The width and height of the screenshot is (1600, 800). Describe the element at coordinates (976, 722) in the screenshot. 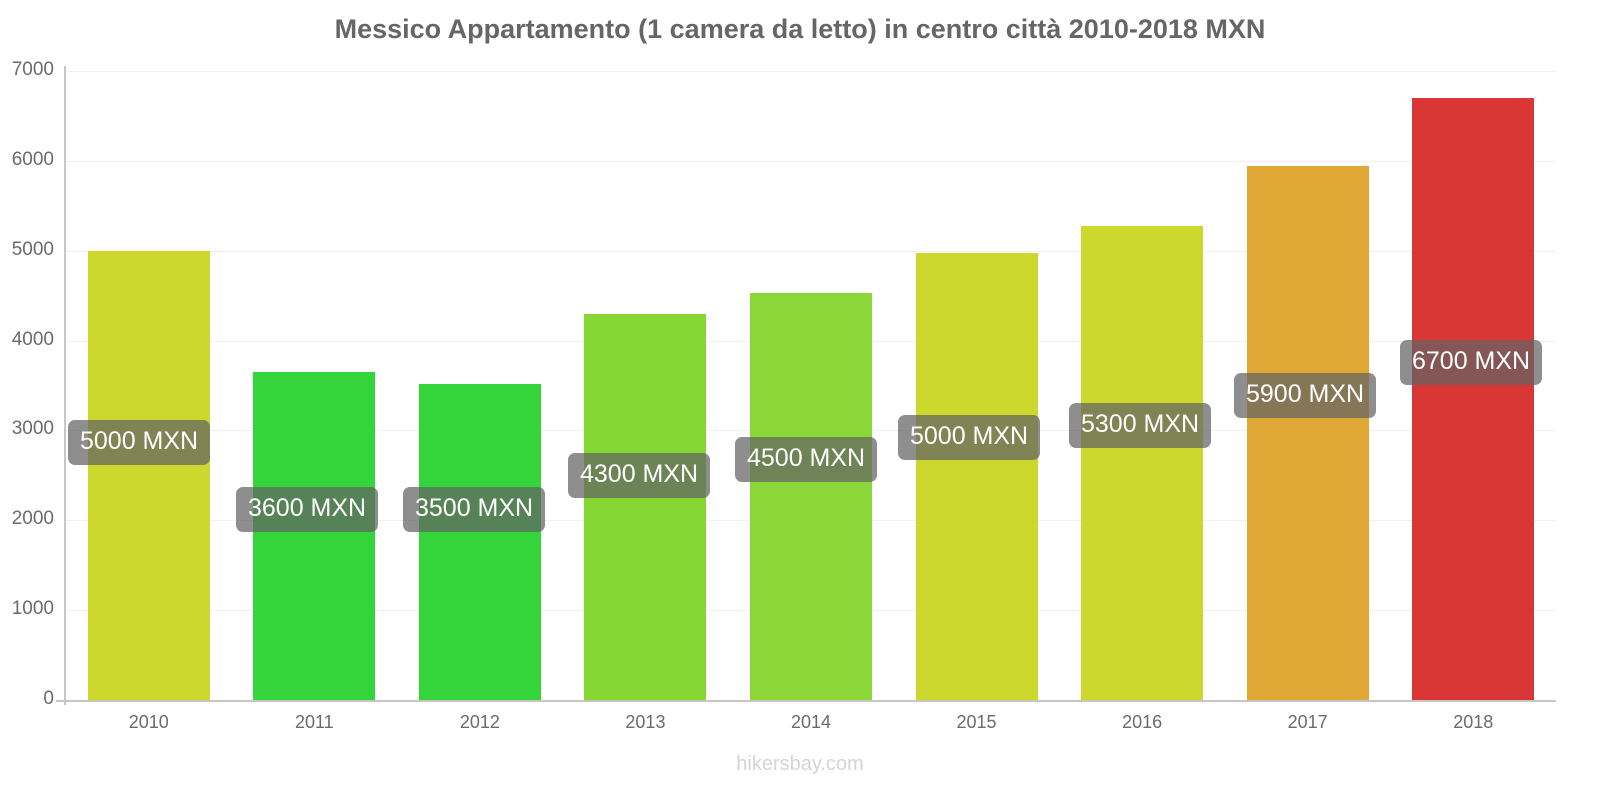

I see `x-axis-tick-label-2015: 2015` at that location.